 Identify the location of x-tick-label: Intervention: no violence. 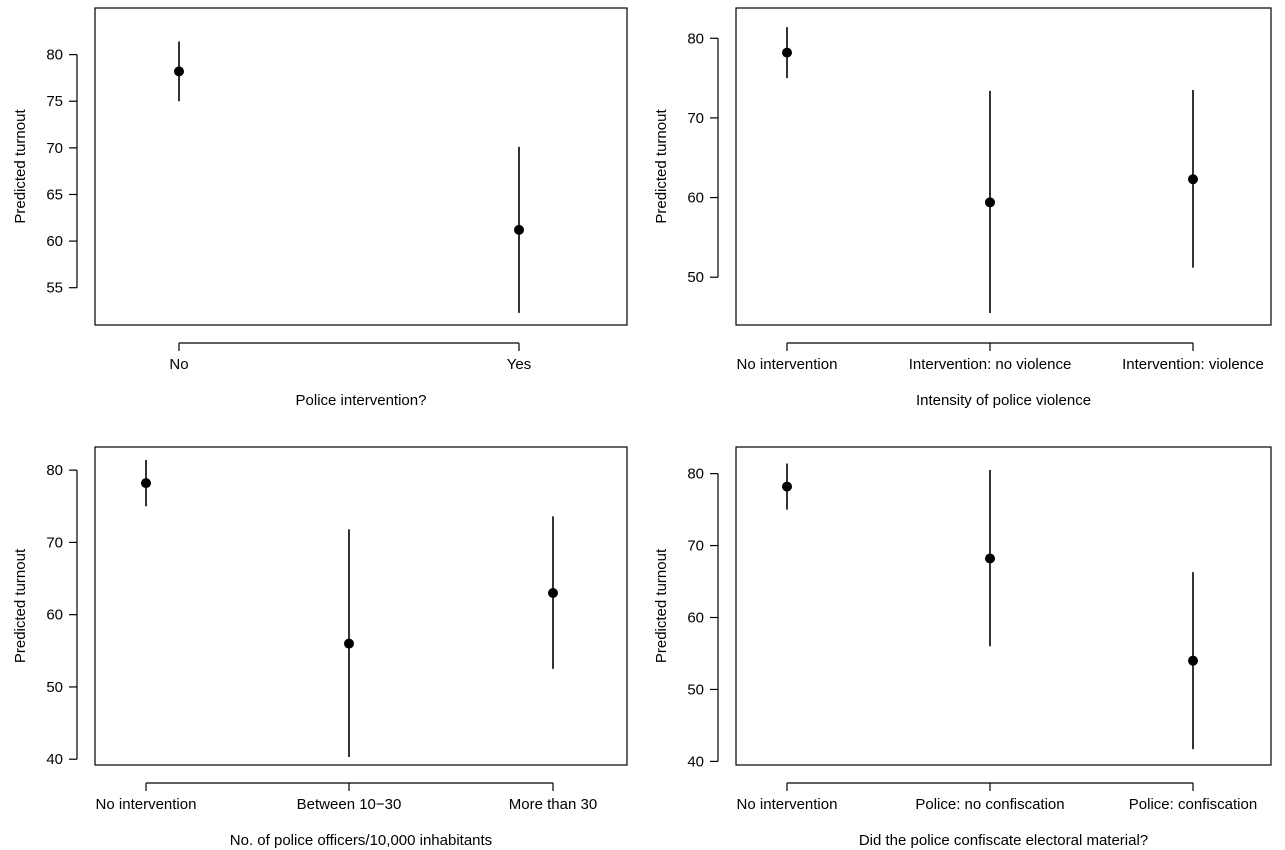
(990, 364).